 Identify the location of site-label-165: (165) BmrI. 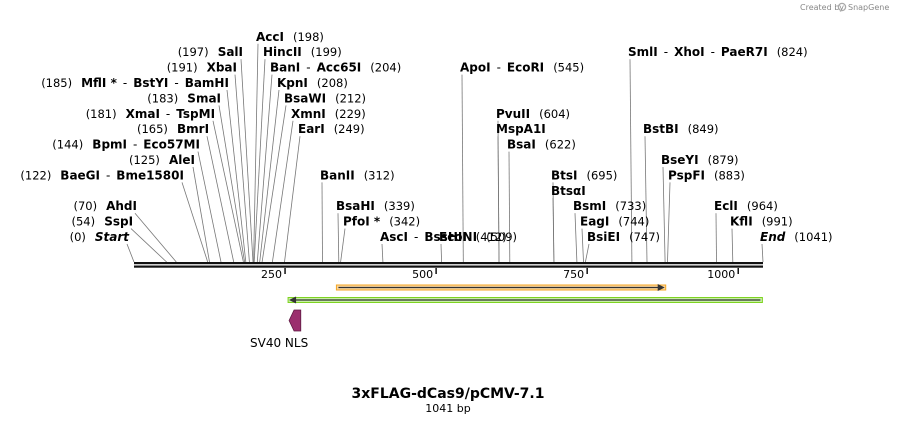
(173, 129).